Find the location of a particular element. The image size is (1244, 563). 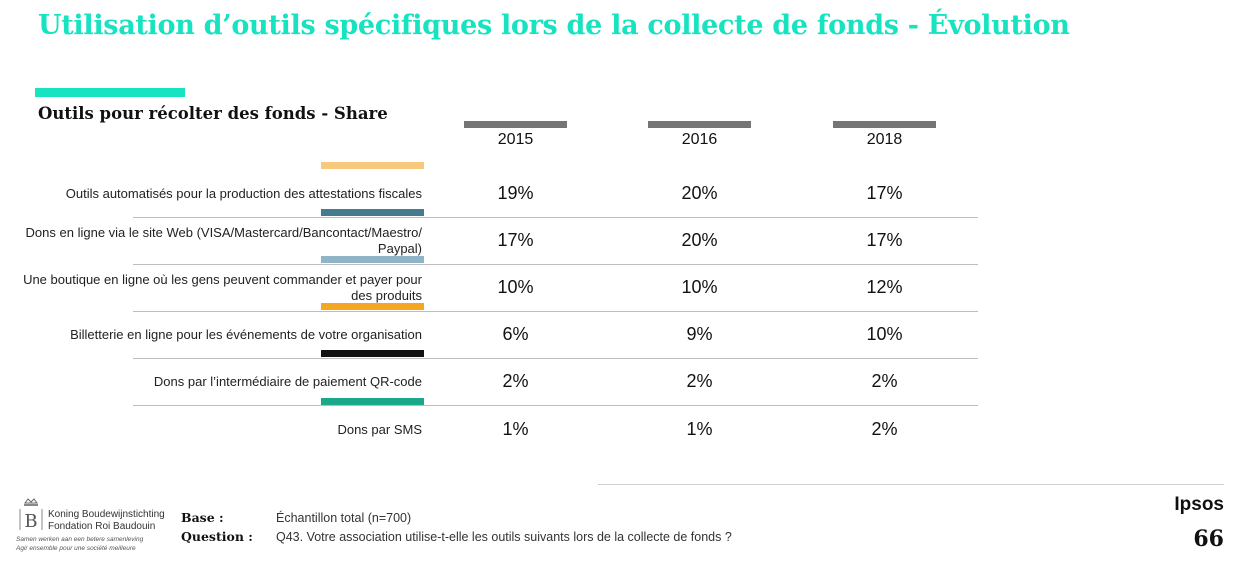

cell-2015: 19% is located at coordinates (515, 193).